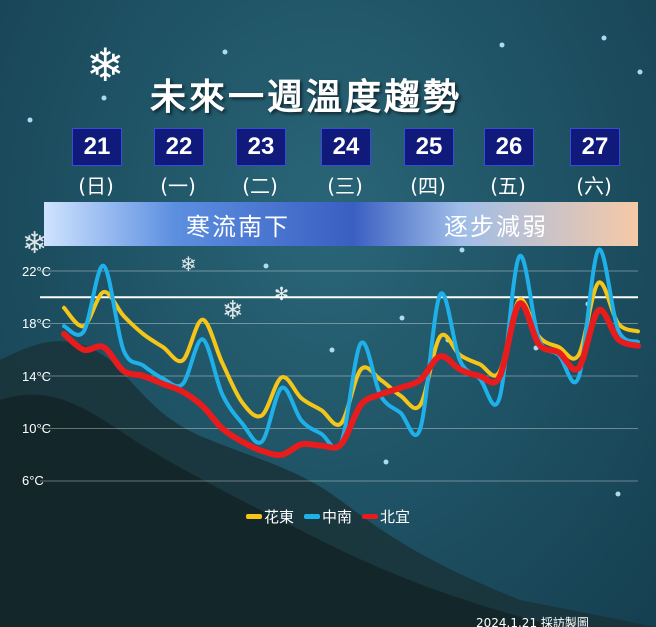 This screenshot has width=656, height=627. Describe the element at coordinates (428, 186) in the screenshot. I see `day-weekday: (四)` at that location.